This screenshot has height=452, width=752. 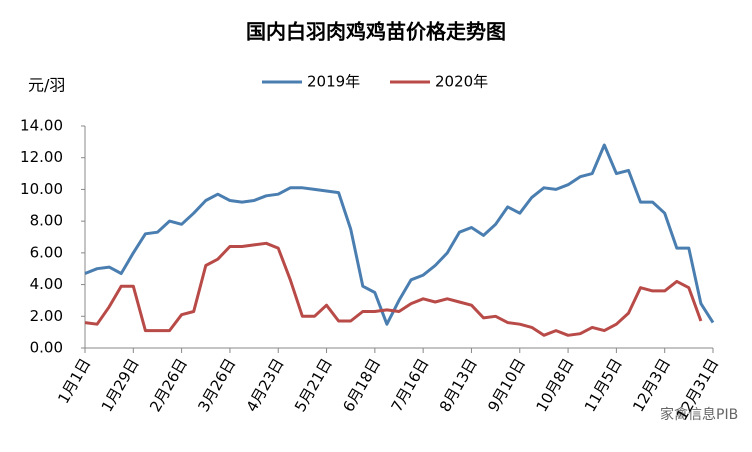 I want to click on watermark: 家禽信息PIB, so click(x=699, y=414).